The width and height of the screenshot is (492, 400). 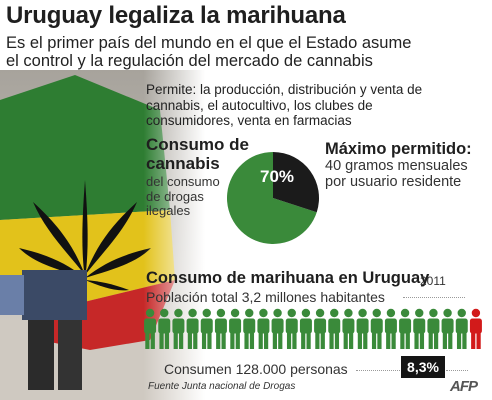 I want to click on consumo-sub-line: de drogas, so click(x=175, y=196).